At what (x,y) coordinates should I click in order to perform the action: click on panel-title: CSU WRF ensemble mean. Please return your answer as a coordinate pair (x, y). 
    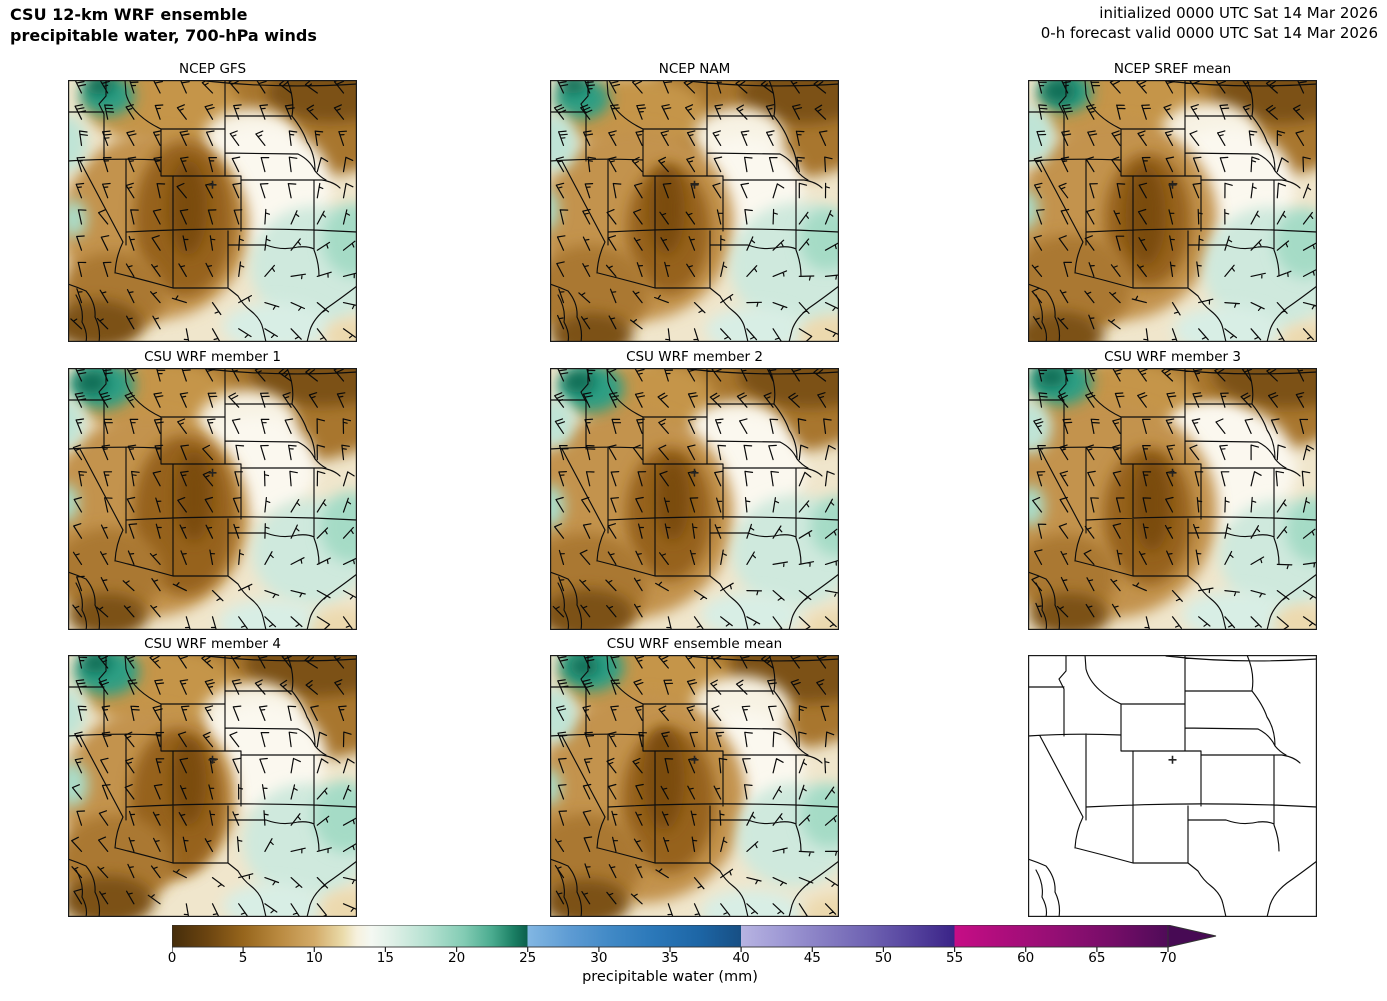
    Looking at the image, I should click on (694, 644).